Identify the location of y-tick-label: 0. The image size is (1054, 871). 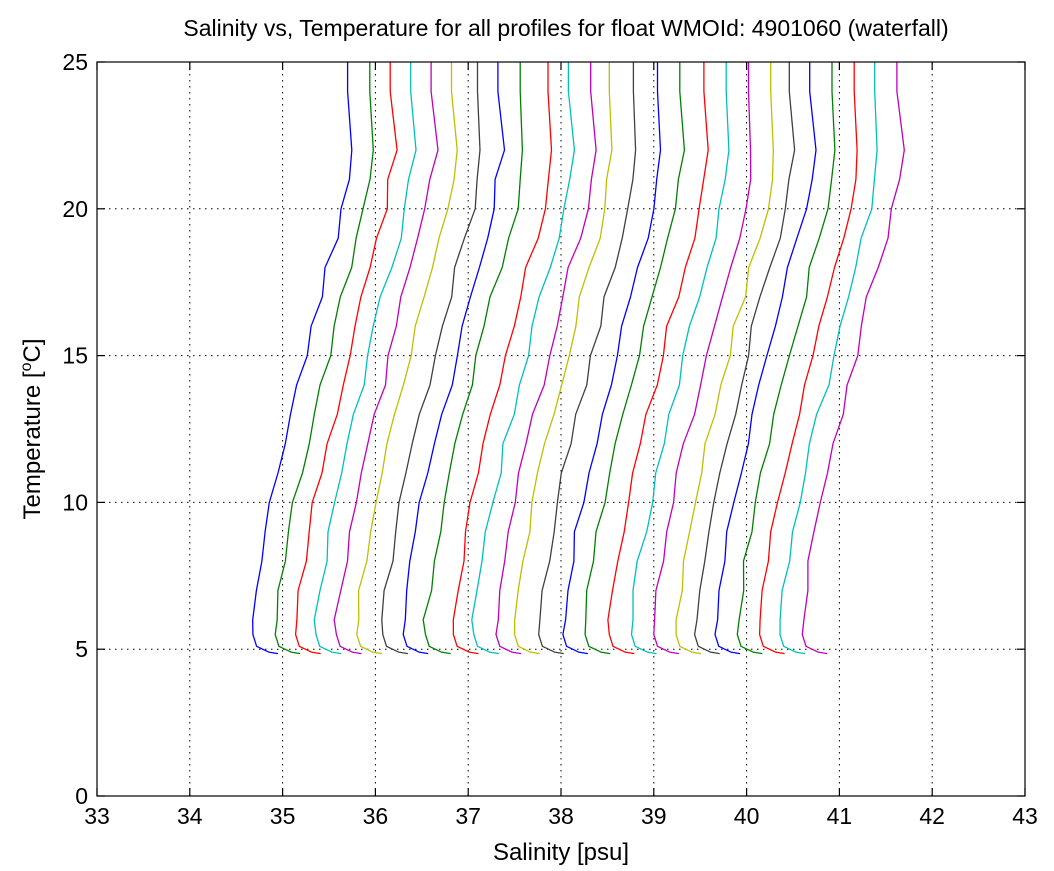
(81, 796).